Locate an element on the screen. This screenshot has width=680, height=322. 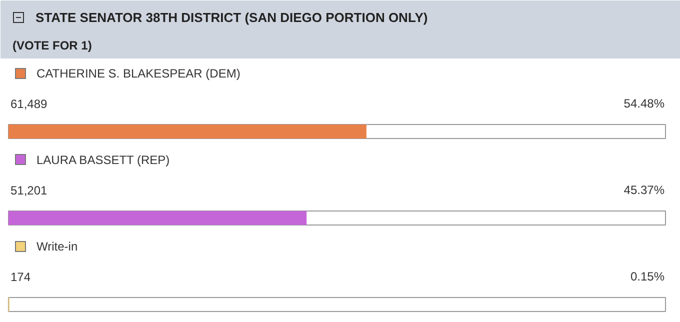
y-tick-label: LAURA BASSETT (REP) is located at coordinates (103, 160).